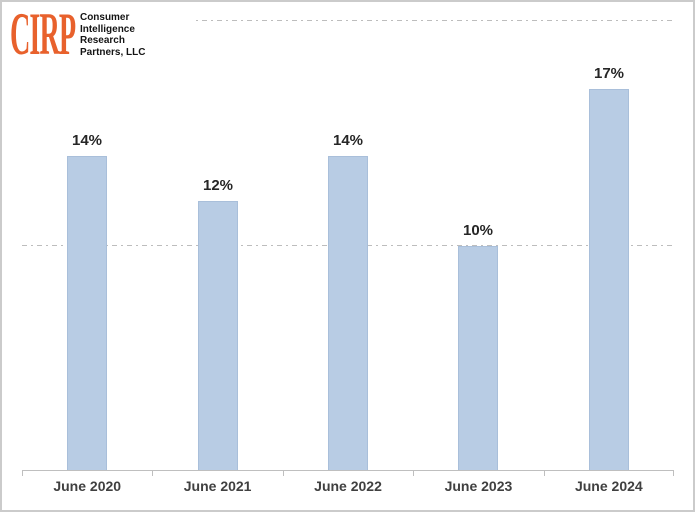  I want to click on x-axis-label-june-2020: June 2020, so click(87, 486).